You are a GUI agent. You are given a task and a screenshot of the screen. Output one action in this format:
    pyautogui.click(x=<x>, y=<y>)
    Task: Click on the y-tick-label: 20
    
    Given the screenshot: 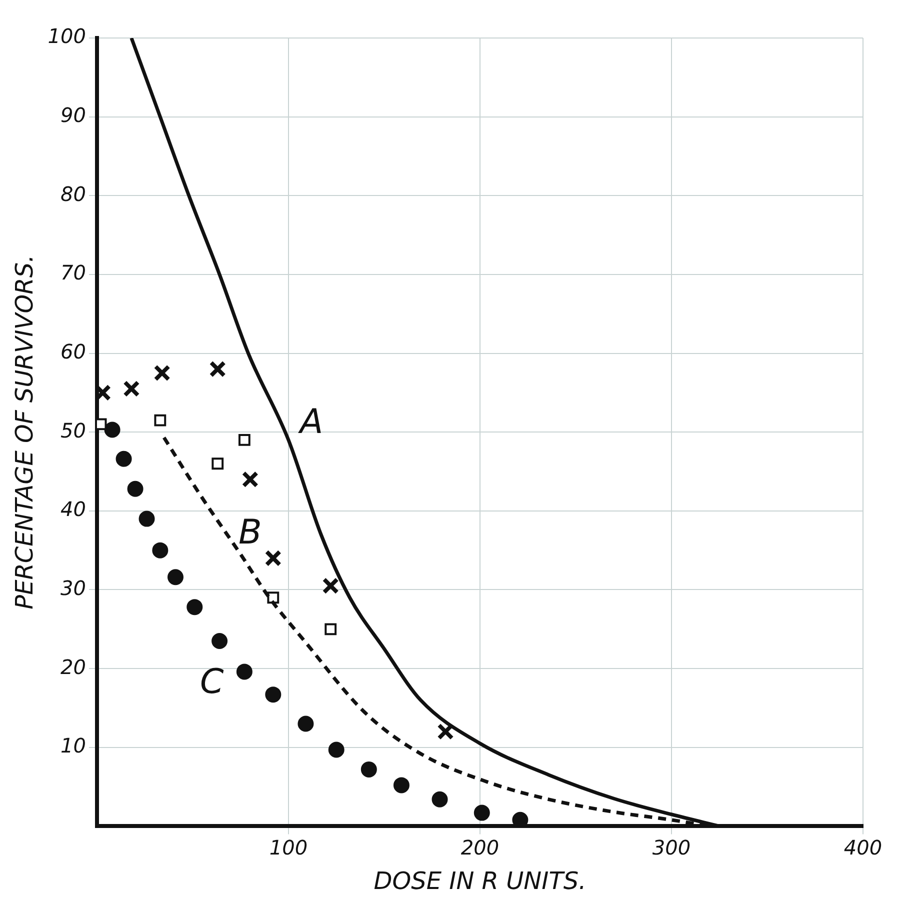 What is the action you would take?
    pyautogui.click(x=73, y=666)
    